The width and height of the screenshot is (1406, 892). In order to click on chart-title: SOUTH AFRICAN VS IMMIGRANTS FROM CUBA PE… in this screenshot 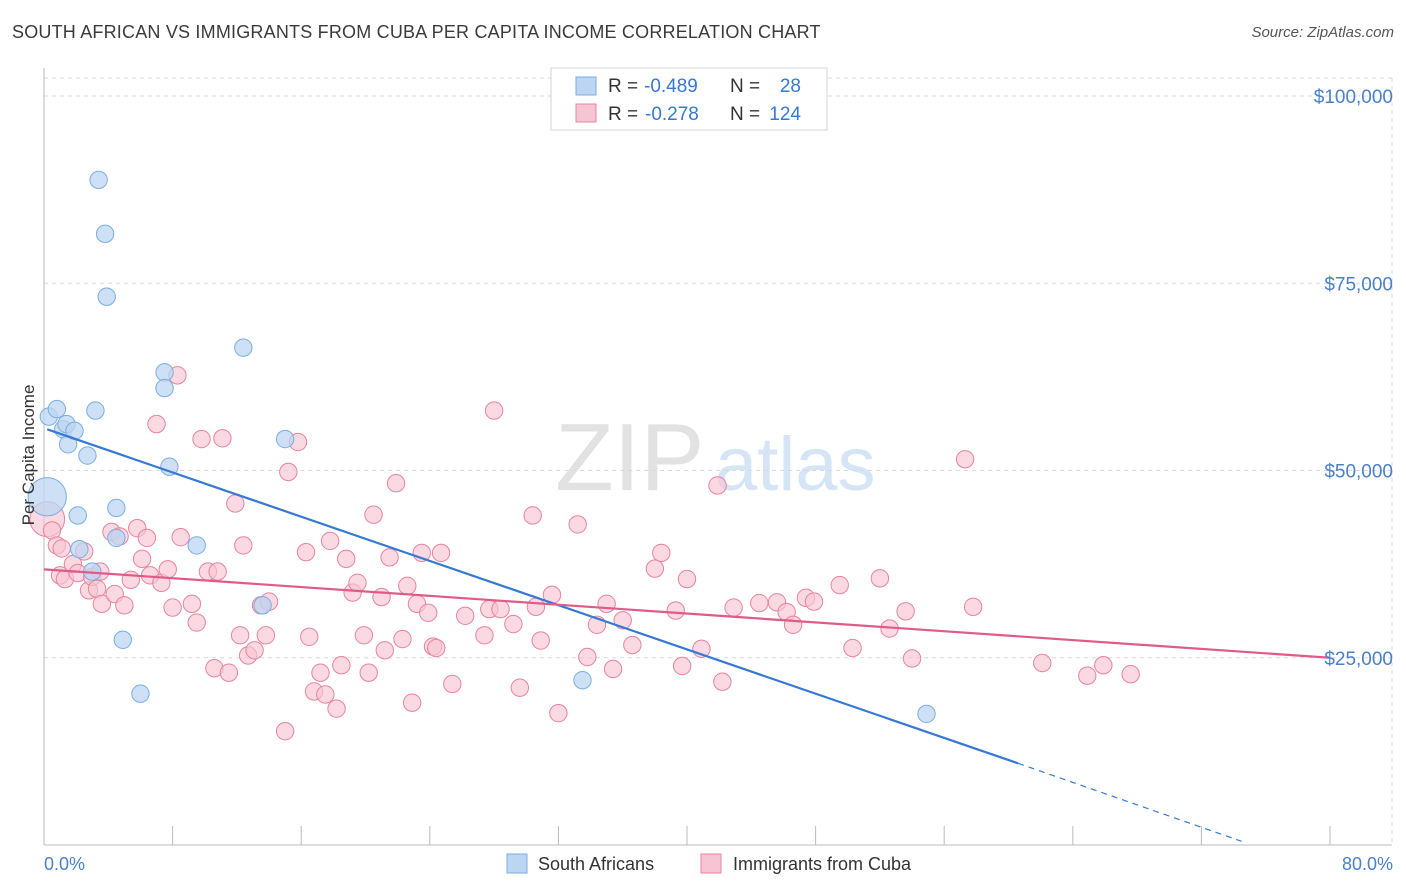, I will do `click(416, 32)`.